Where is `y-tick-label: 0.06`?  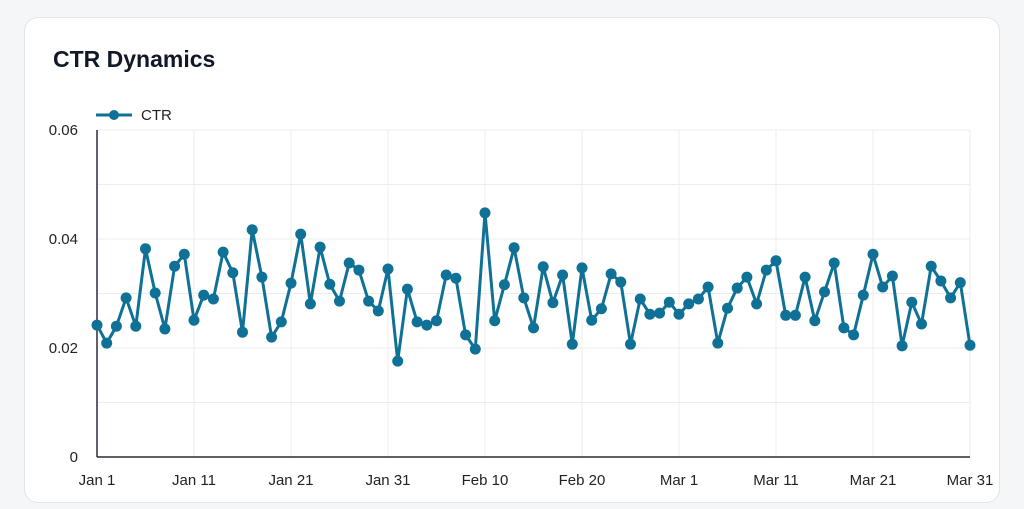
y-tick-label: 0.06 is located at coordinates (63, 130).